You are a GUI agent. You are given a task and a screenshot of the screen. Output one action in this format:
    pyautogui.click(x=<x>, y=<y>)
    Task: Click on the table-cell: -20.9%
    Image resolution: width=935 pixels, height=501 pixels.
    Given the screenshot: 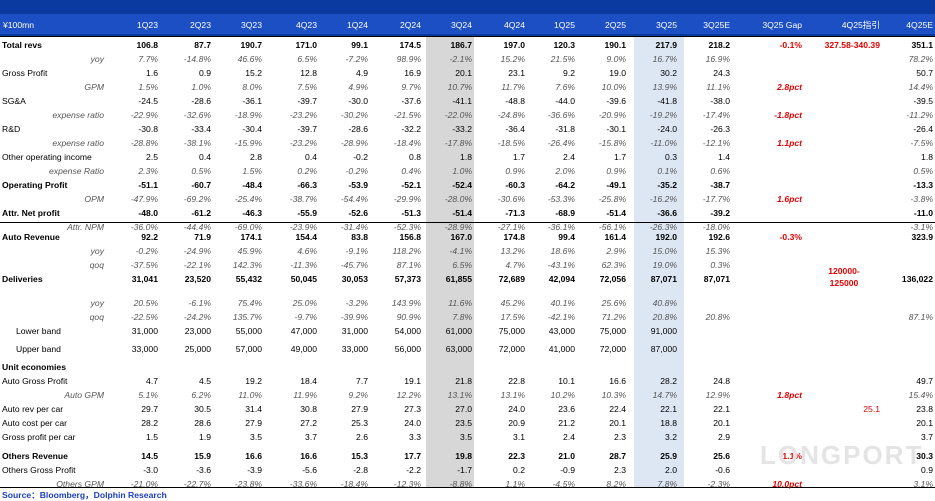 What is the action you would take?
    pyautogui.click(x=612, y=115)
    